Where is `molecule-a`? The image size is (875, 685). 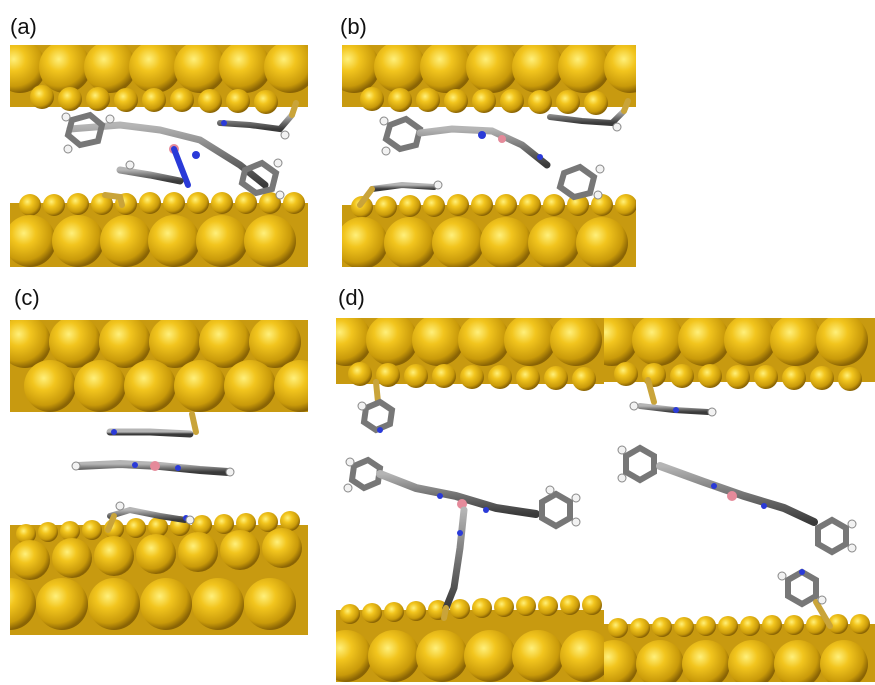 molecule-a is located at coordinates (180, 154).